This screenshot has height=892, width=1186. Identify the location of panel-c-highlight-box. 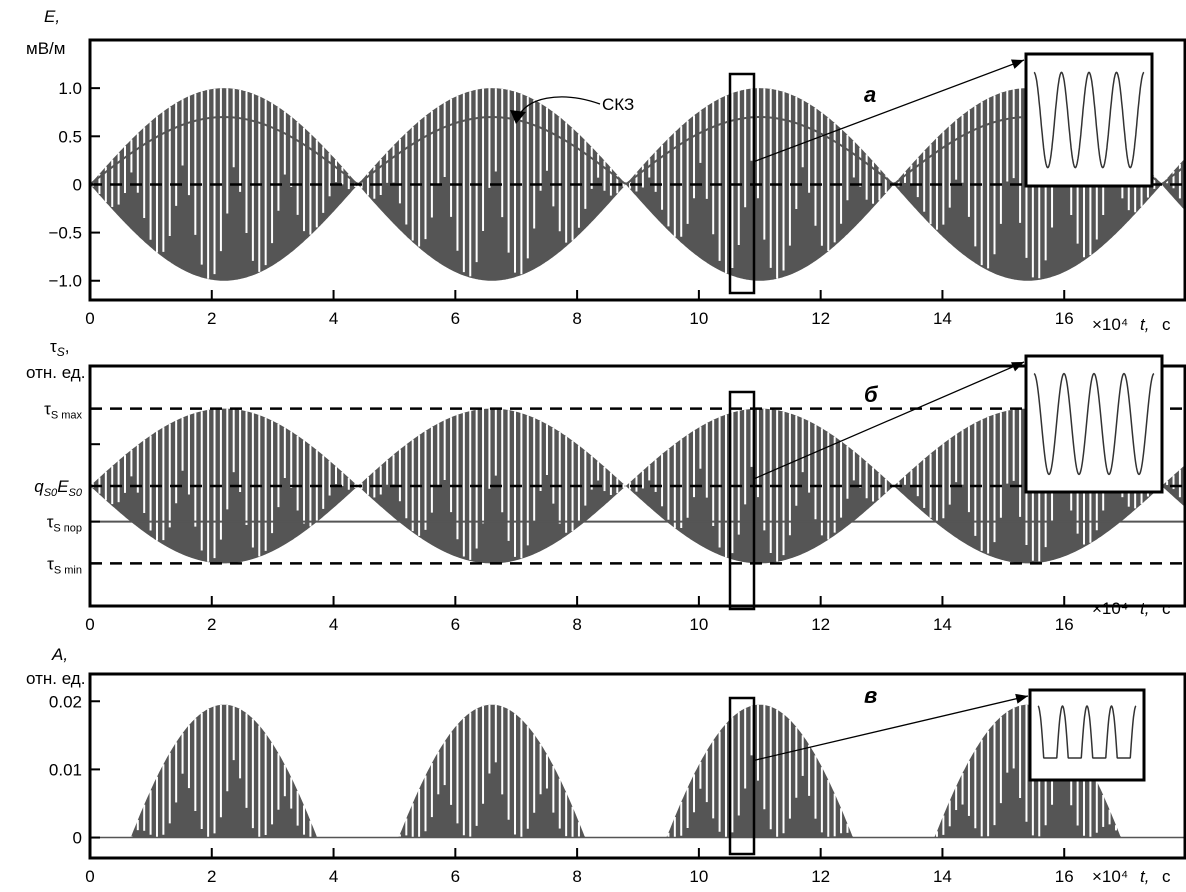
(742, 776).